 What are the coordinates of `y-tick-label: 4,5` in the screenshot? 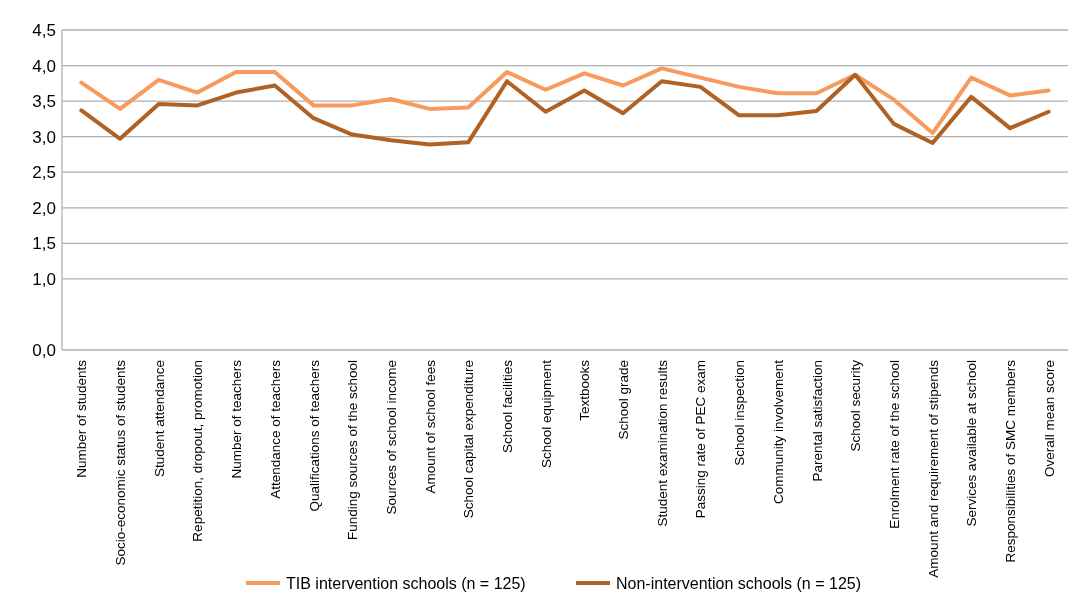 It's located at (44, 30).